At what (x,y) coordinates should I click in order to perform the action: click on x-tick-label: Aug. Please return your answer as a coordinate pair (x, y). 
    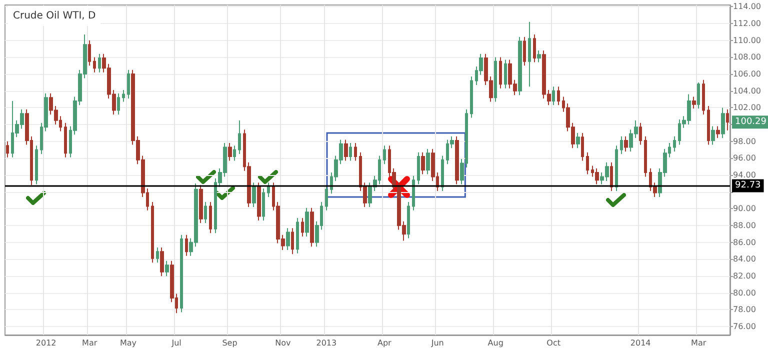
    Looking at the image, I should click on (496, 343).